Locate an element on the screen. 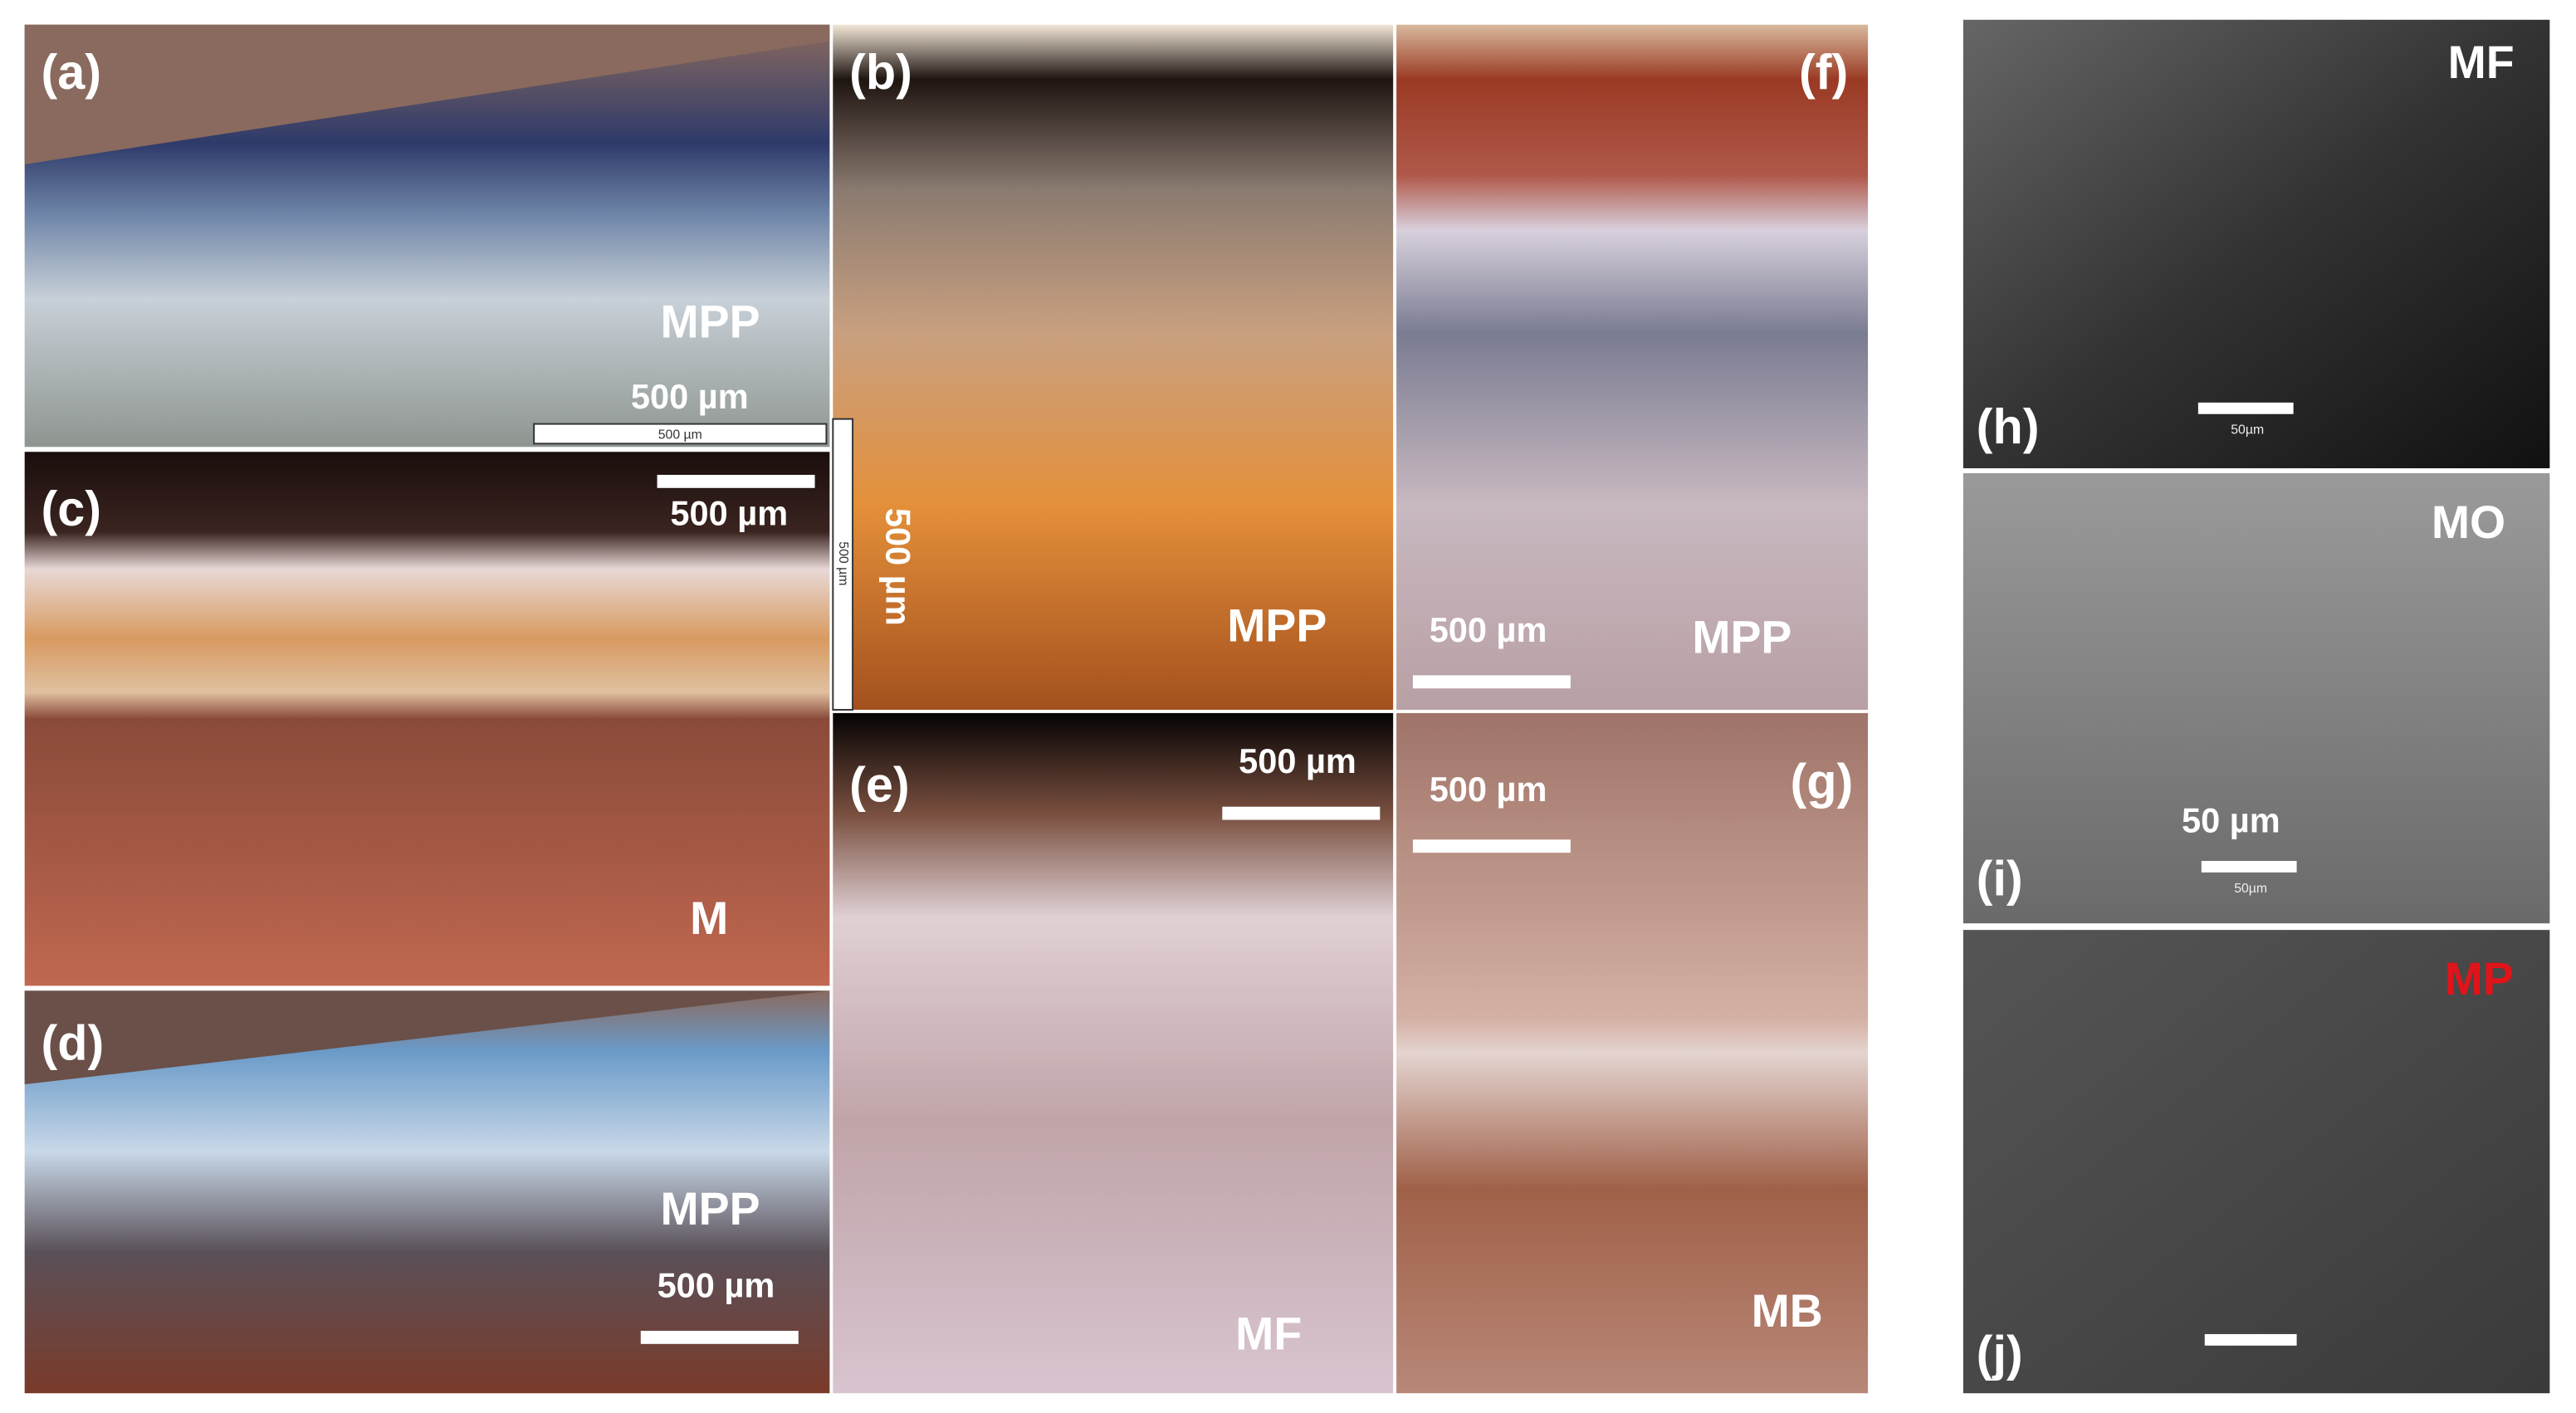  sample-tag: MP is located at coordinates (2479, 979).